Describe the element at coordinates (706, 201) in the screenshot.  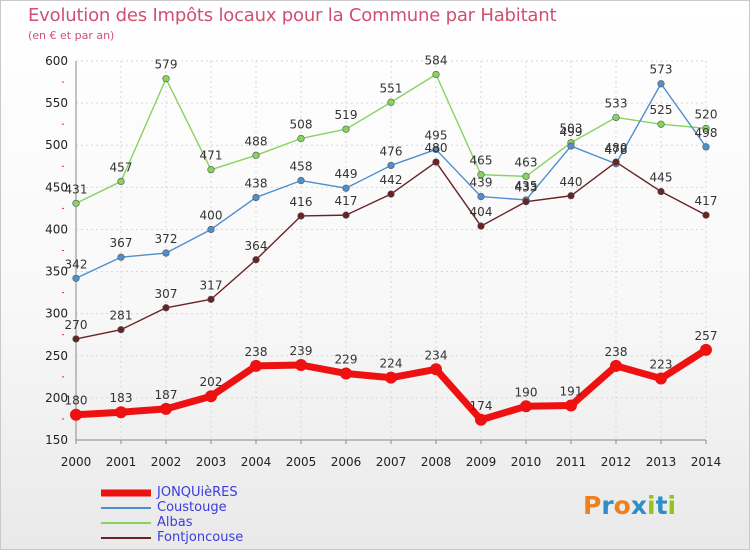
I see `data-label: 417` at that location.